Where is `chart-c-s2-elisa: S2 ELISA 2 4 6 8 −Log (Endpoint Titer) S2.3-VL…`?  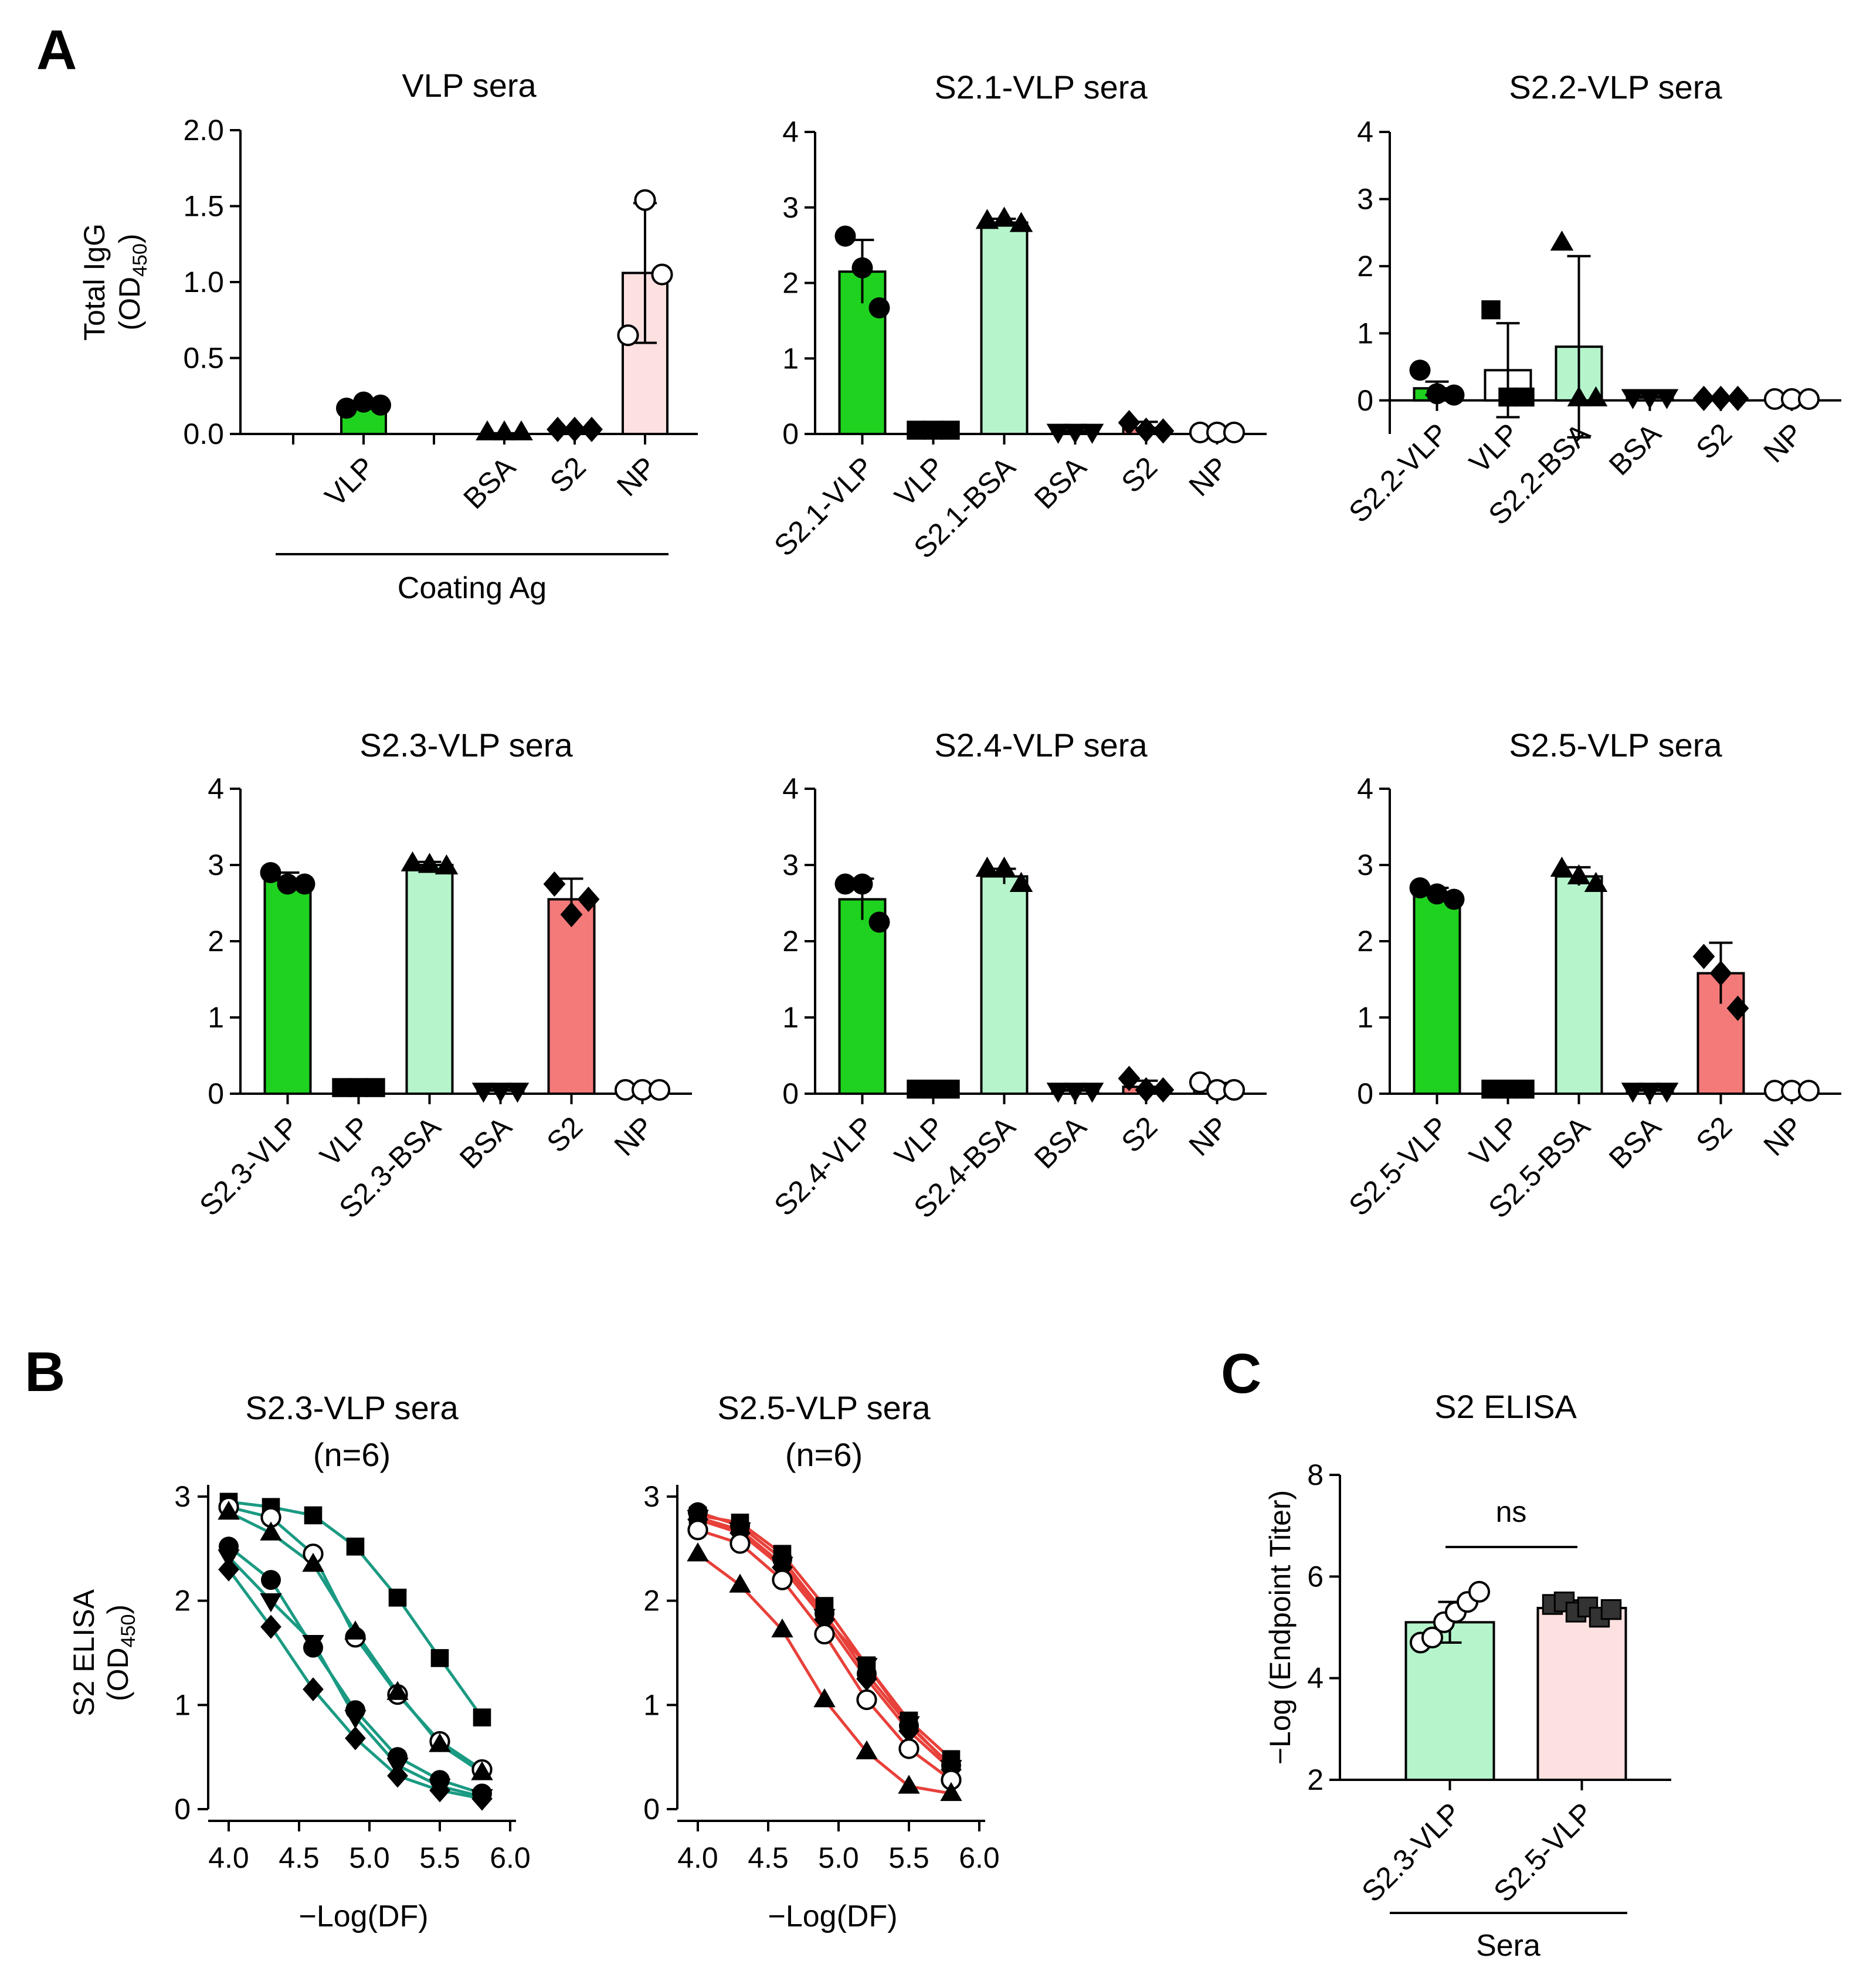 chart-c-s2-elisa: S2 ELISA 2 4 6 8 −Log (Endpoint Titer) S2.3-VL… is located at coordinates (1468, 1675).